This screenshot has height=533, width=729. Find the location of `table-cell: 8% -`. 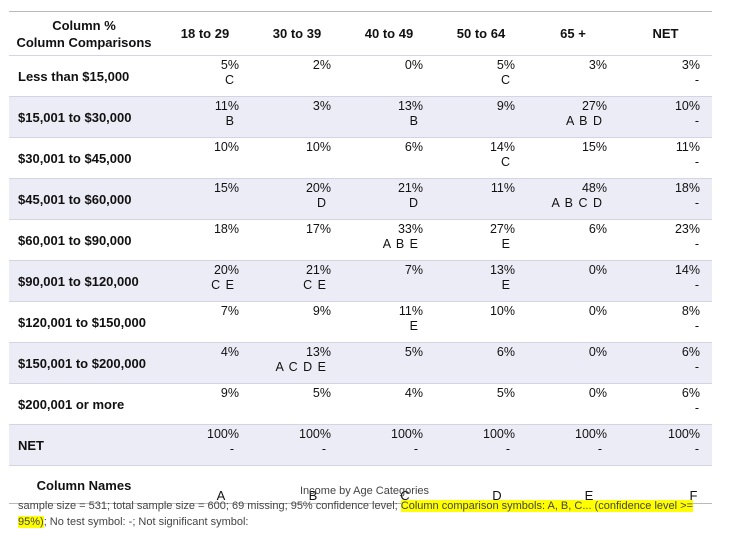

table-cell: 8% - is located at coordinates (665, 322).